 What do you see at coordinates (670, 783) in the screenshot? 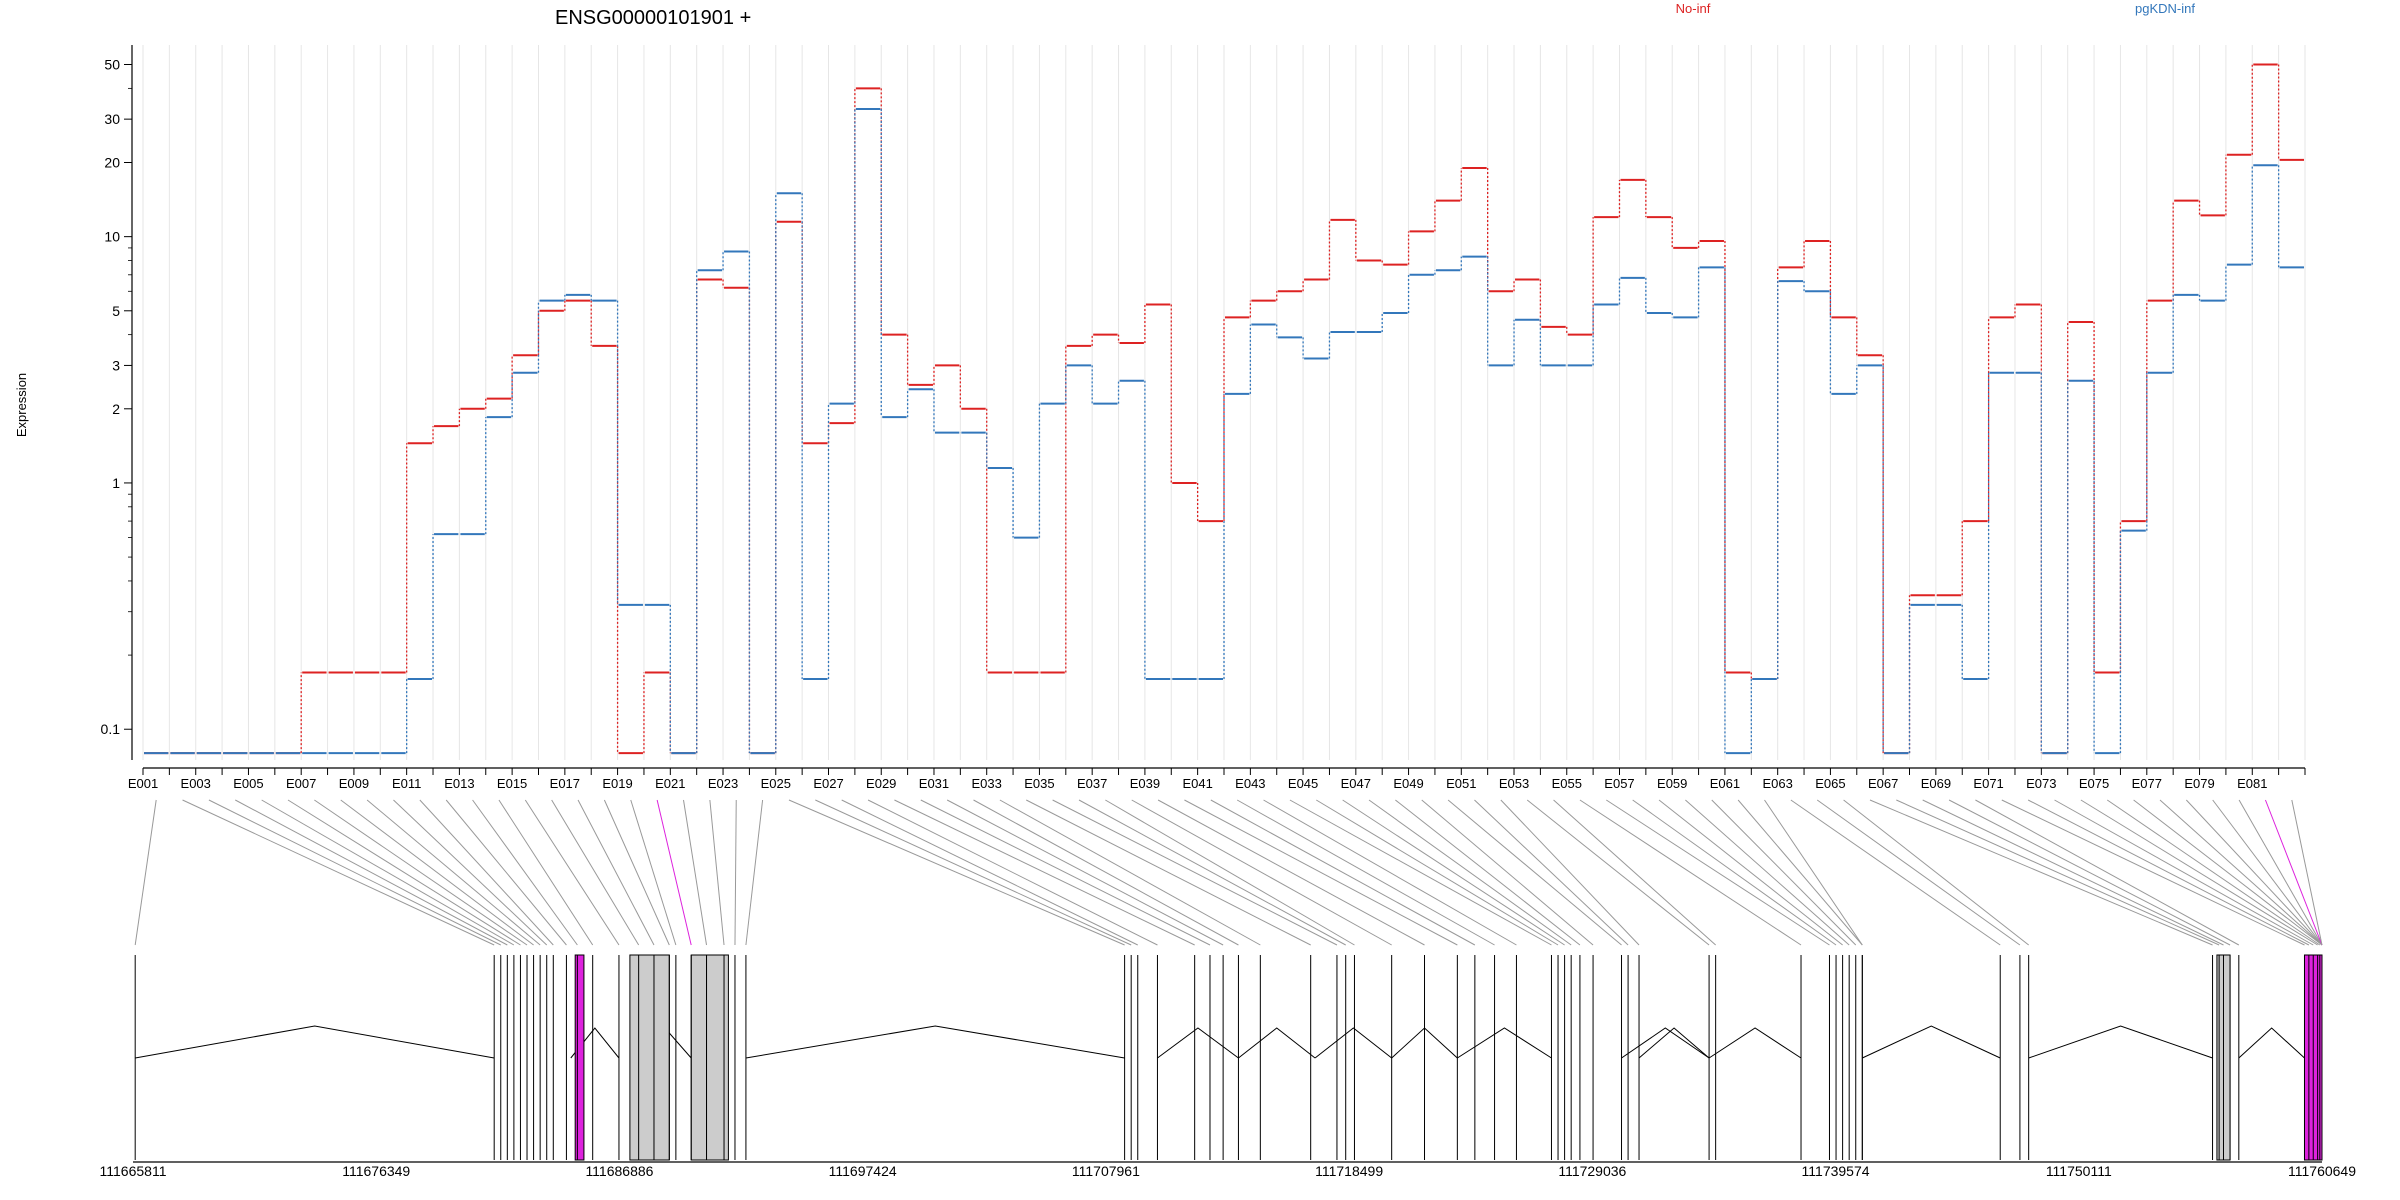
I see `x-tick-label: E021` at bounding box center [670, 783].